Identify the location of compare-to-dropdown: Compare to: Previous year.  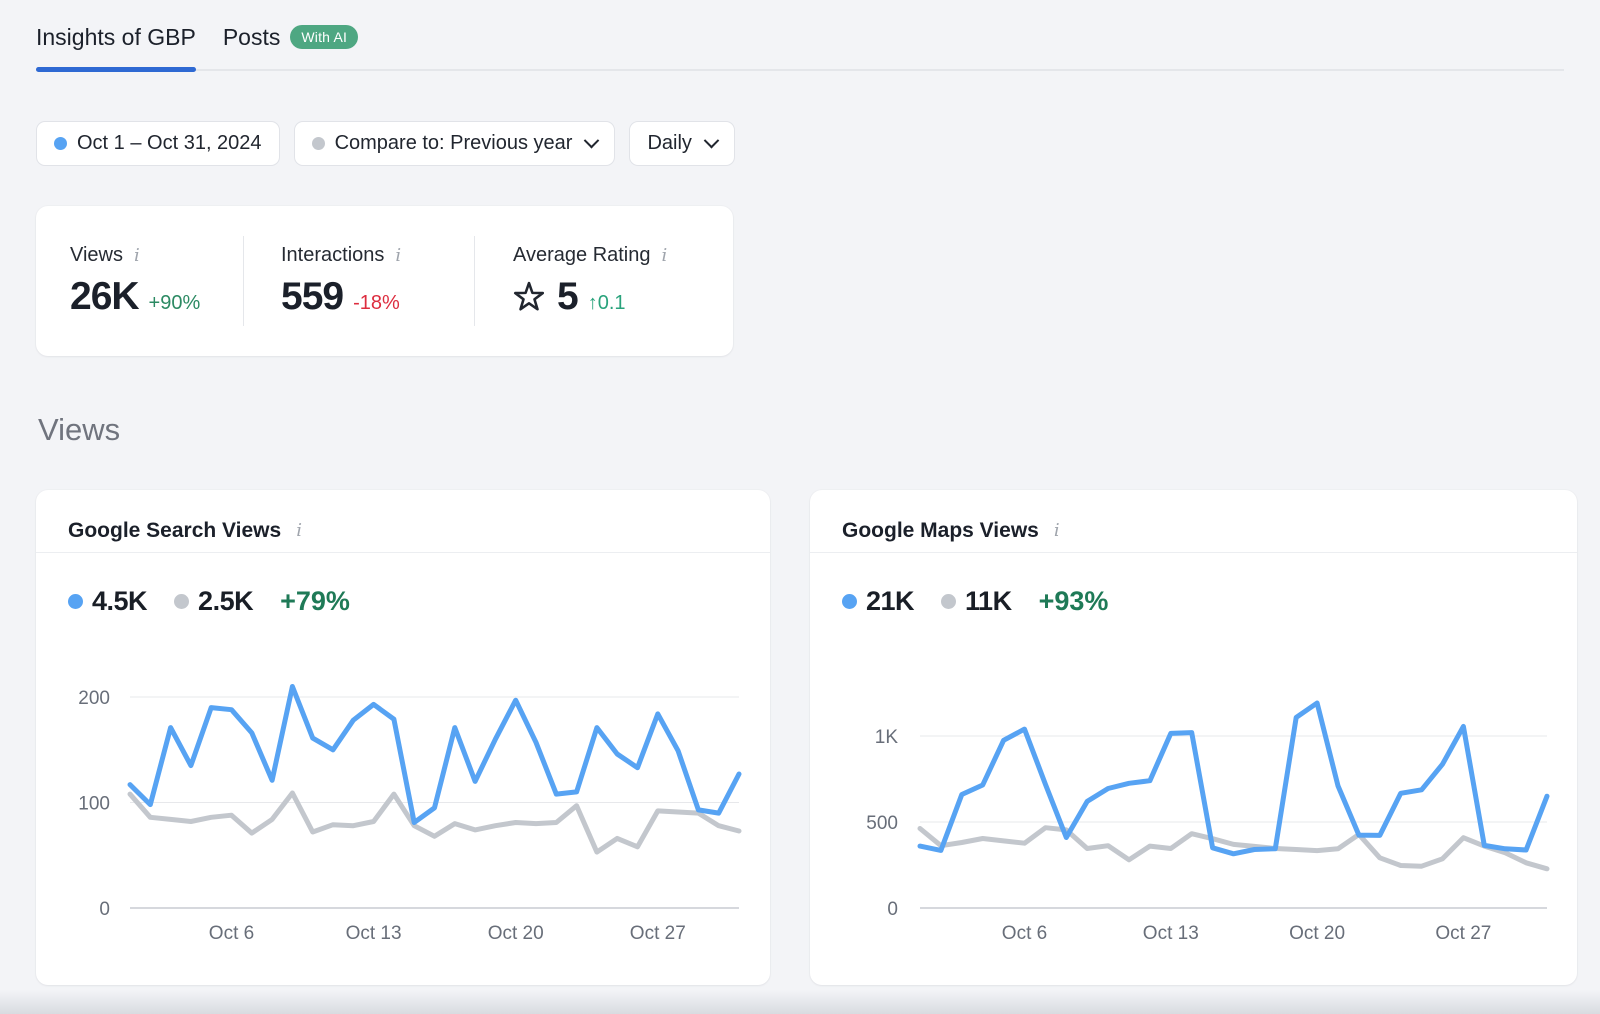
(454, 143).